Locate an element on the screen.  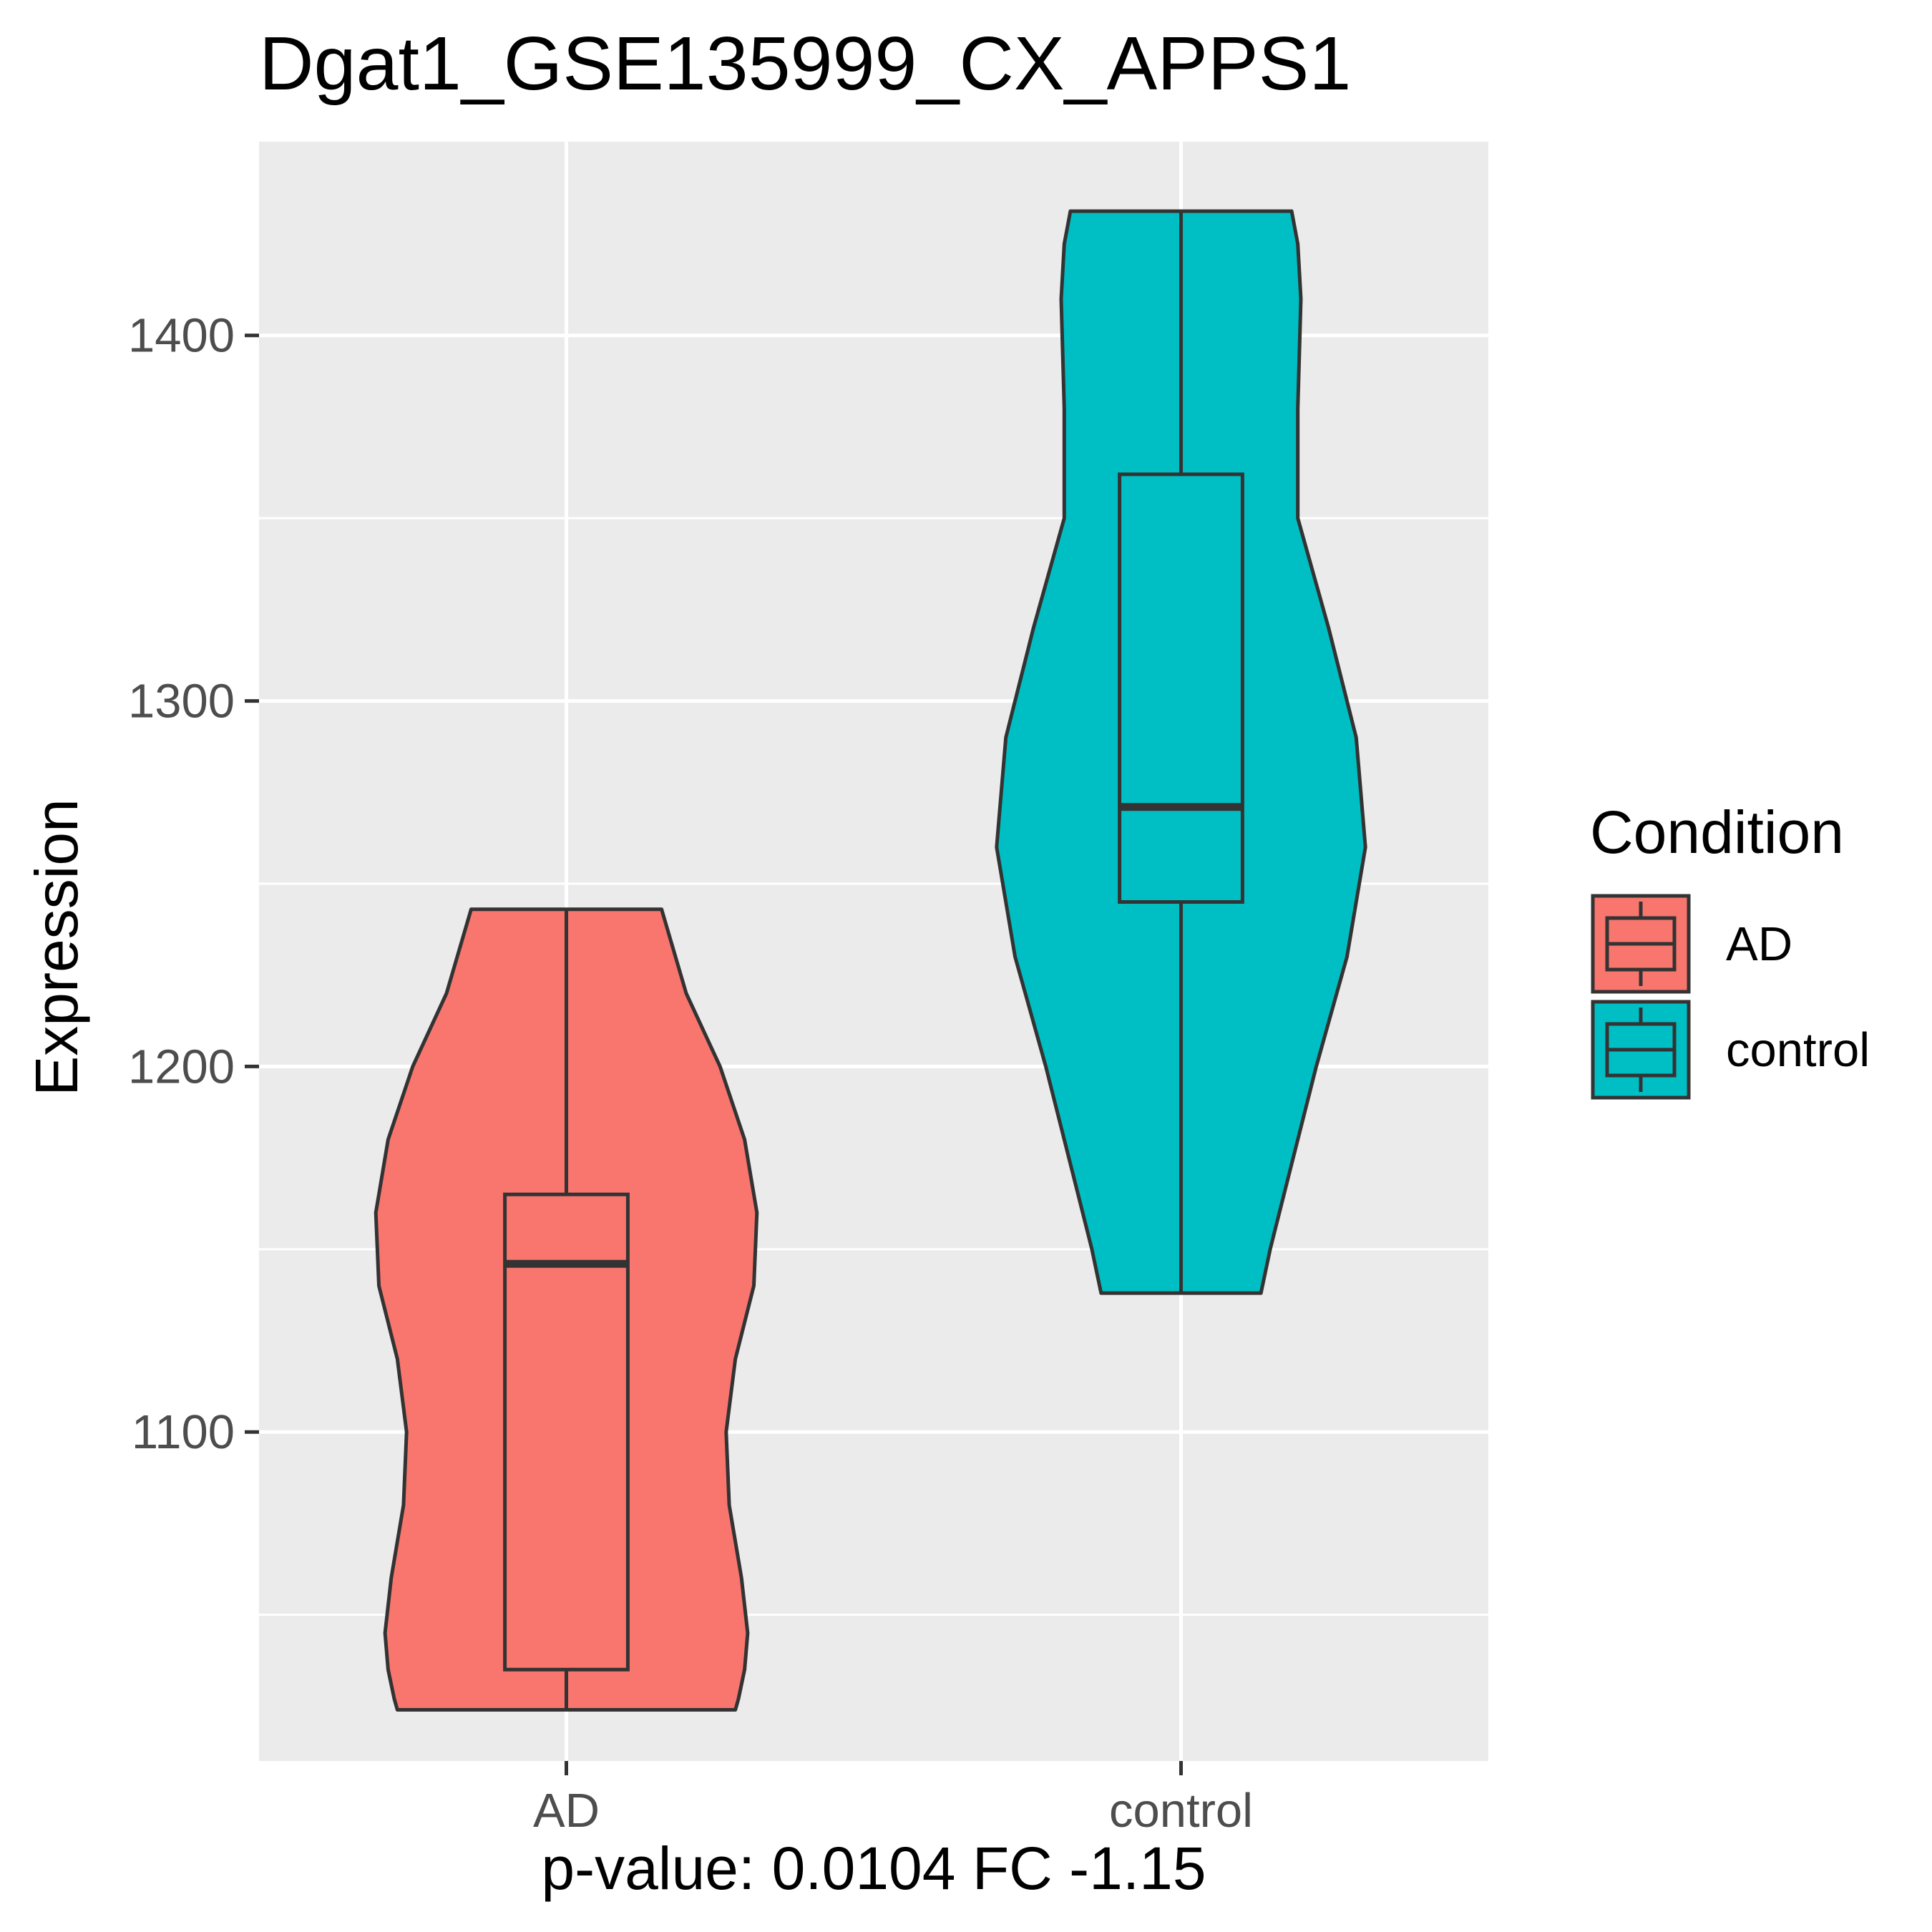
legend-label: control is located at coordinates (1798, 1050).